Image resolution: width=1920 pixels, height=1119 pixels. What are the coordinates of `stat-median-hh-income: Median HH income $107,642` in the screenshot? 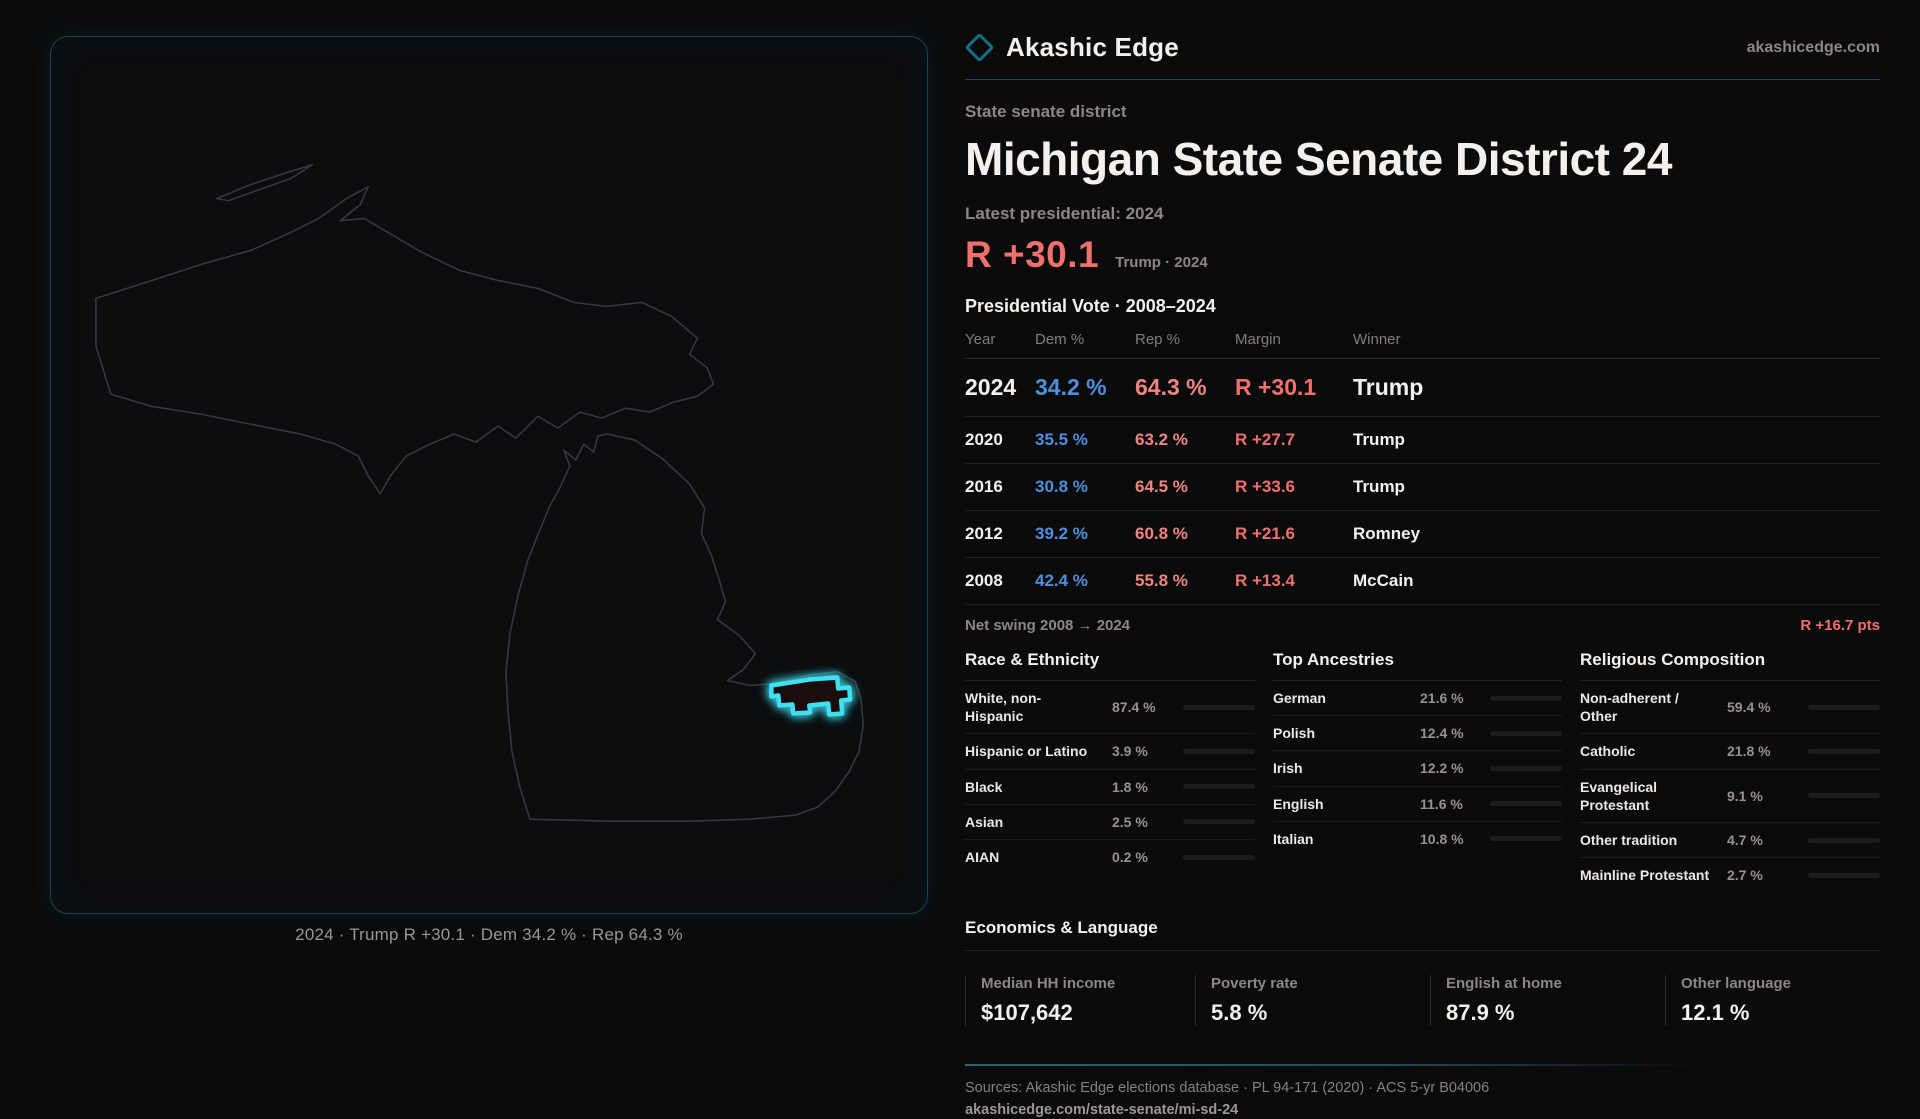 It's located at (1080, 1001).